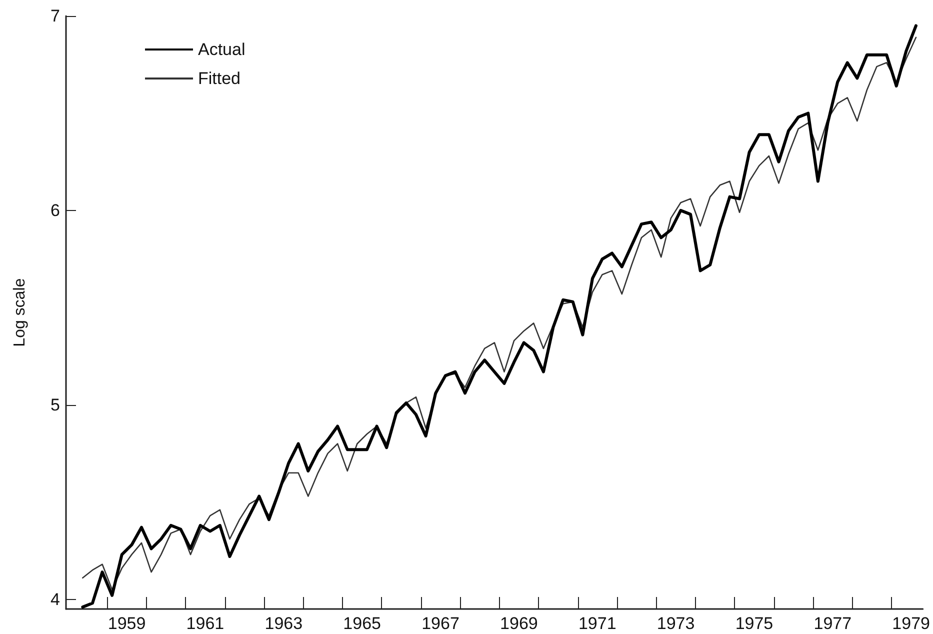 The height and width of the screenshot is (634, 933). Describe the element at coordinates (20, 312) in the screenshot. I see `y-axis-title: Log scale` at that location.